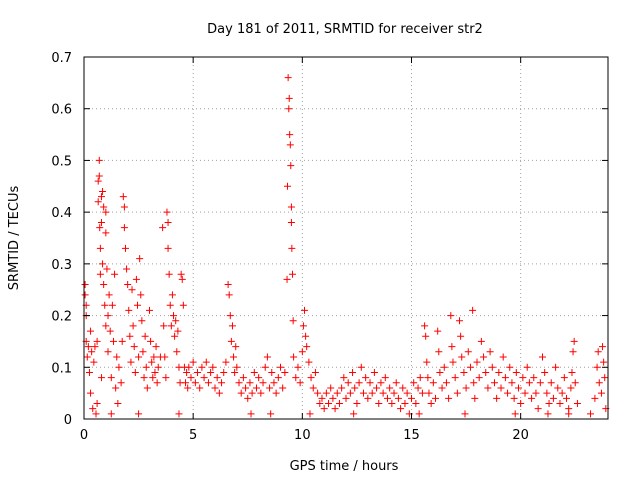 The width and height of the screenshot is (640, 480). I want to click on x-axis-label: GPS time / hours, so click(344, 466).